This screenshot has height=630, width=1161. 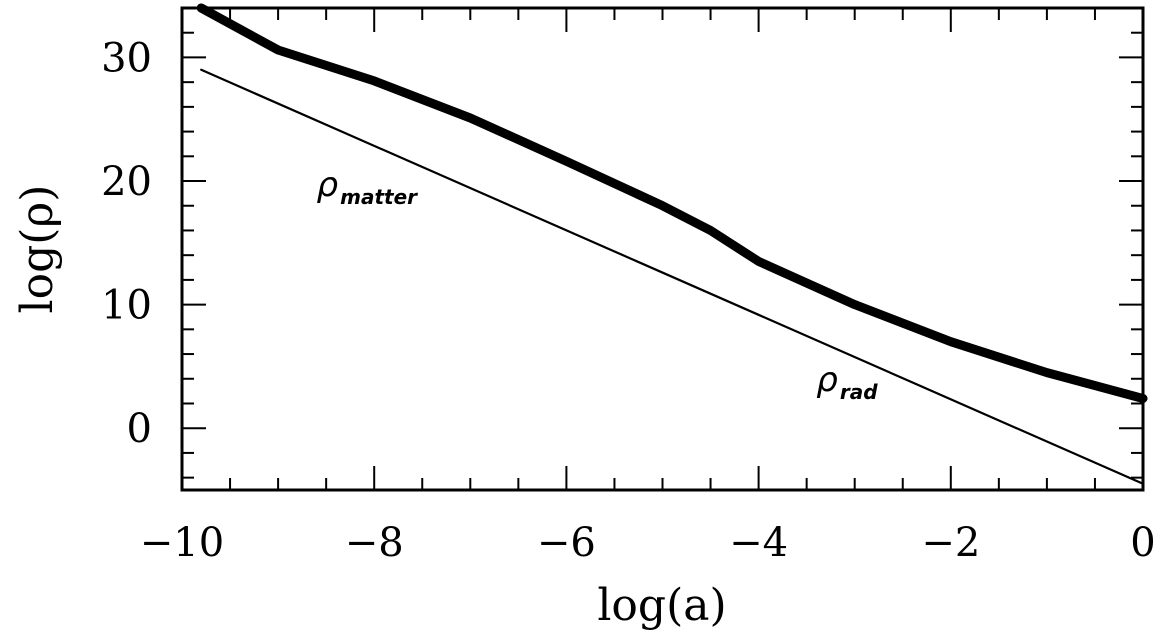 I want to click on x-tick-label: −6, so click(x=566, y=543).